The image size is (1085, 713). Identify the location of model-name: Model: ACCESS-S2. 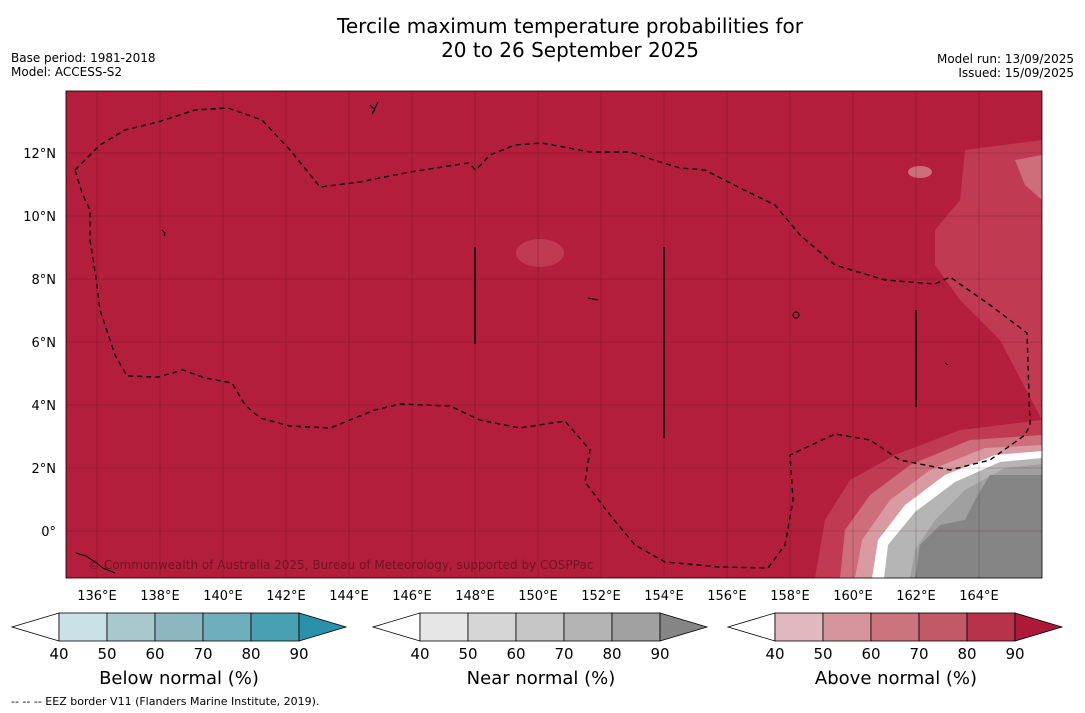
(67, 72).